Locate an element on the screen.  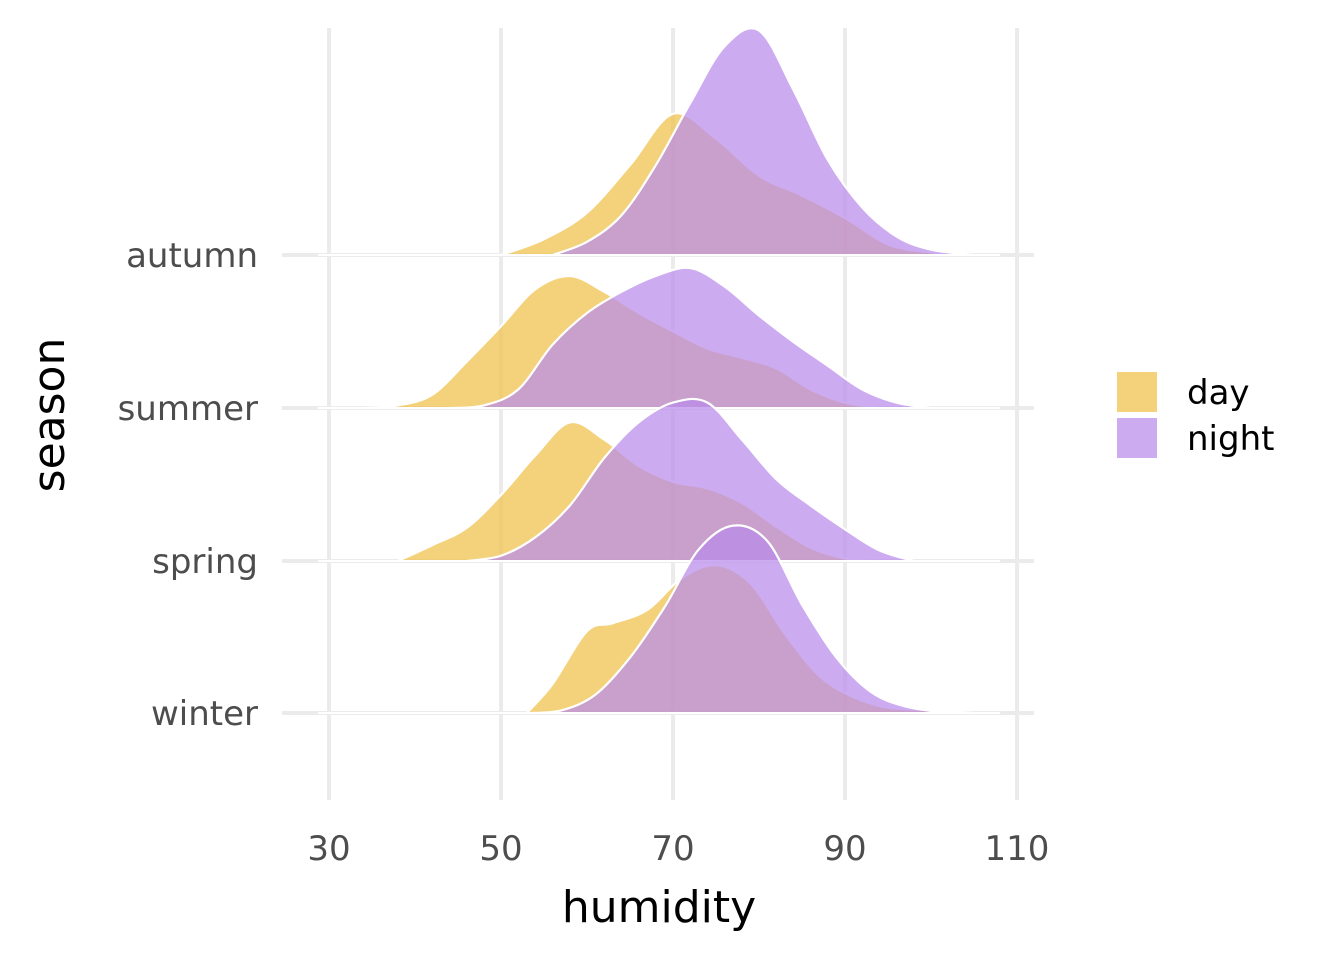
ridge-outline-night-autumn is located at coordinates (763, 142).